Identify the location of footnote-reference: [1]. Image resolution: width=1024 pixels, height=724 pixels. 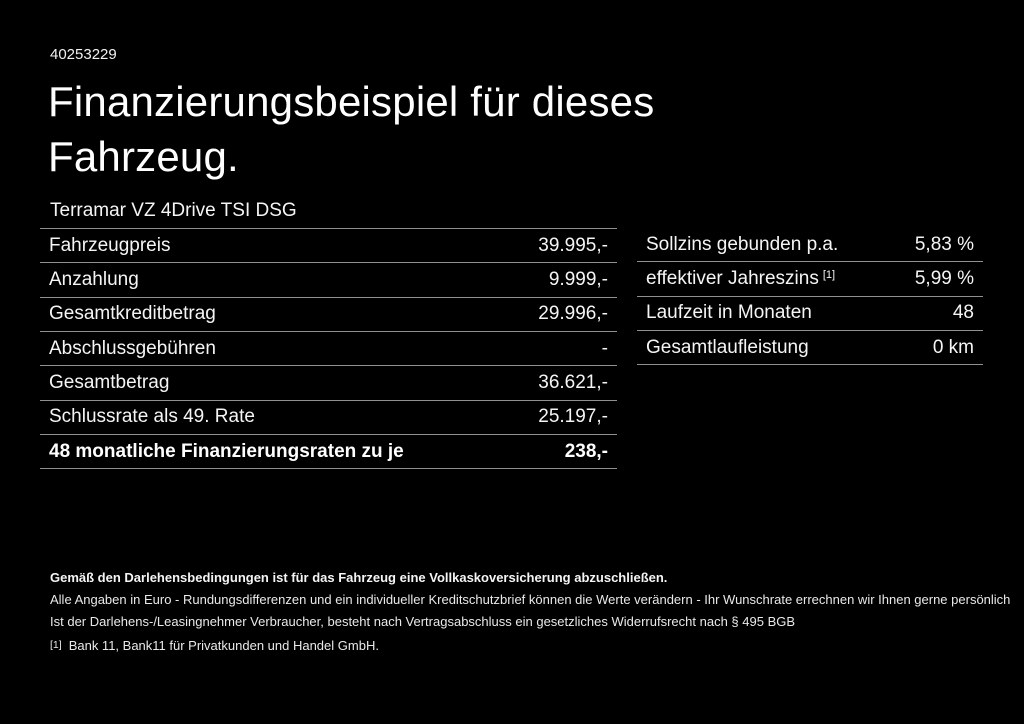
(829, 274).